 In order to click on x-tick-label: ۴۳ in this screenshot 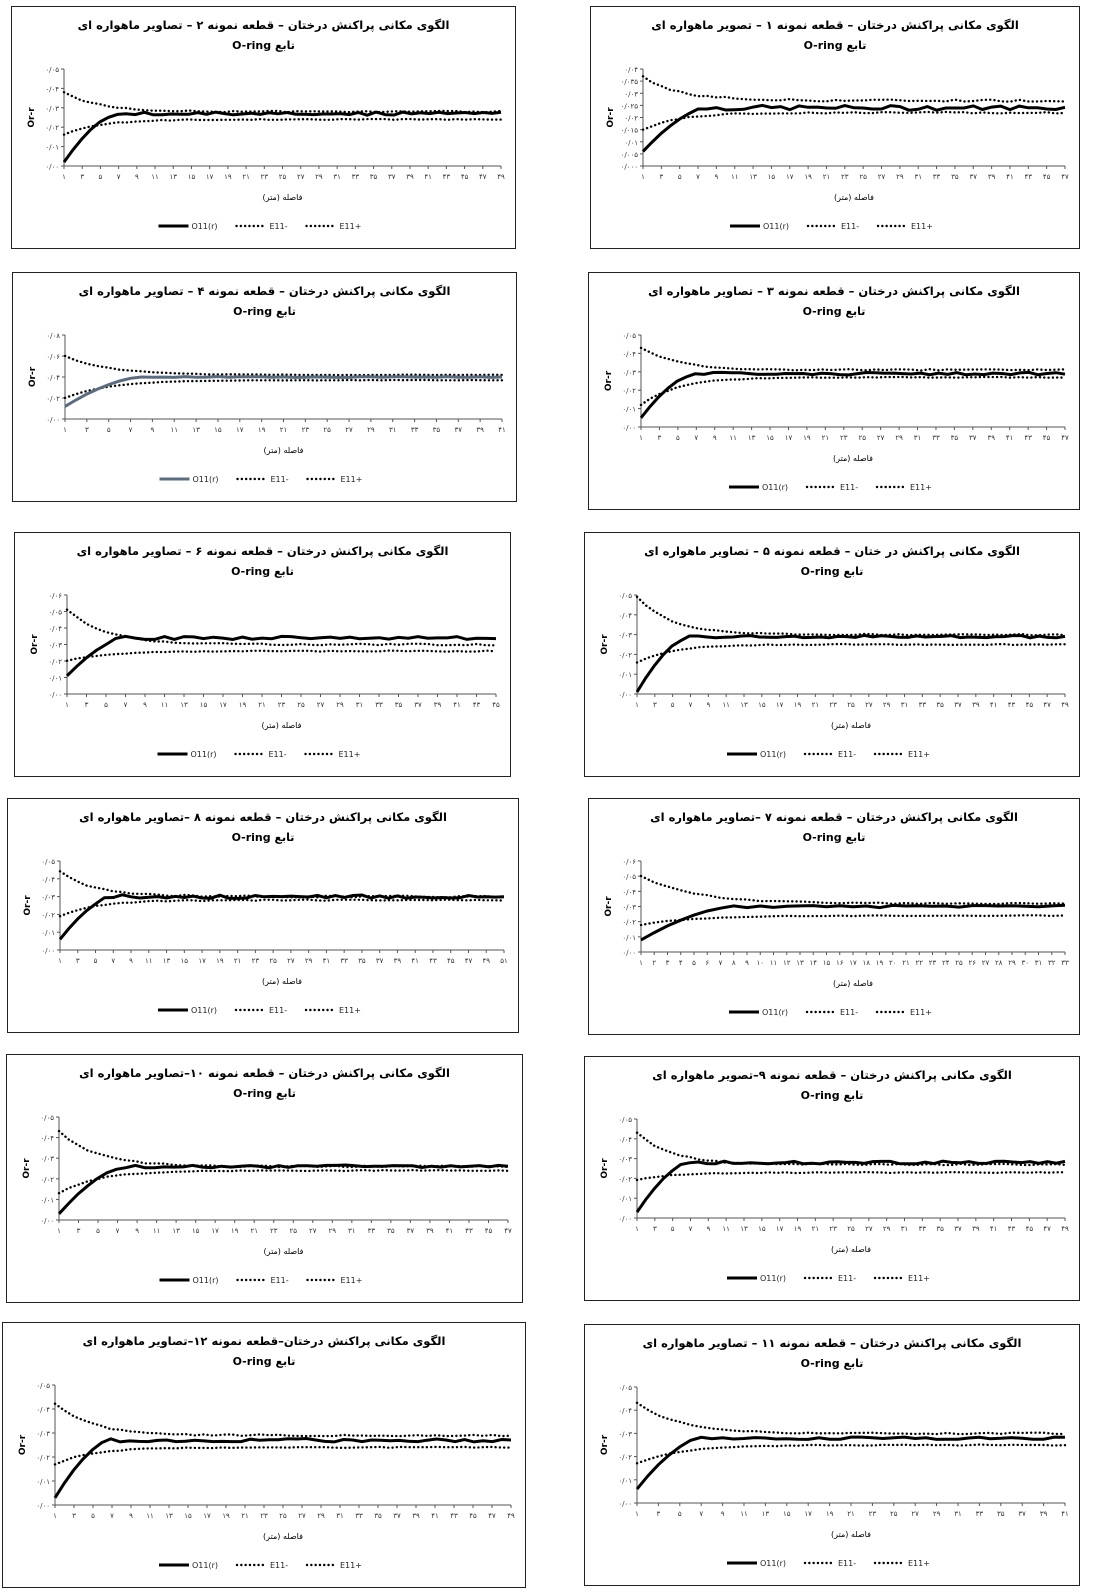, I will do `click(1012, 705)`.